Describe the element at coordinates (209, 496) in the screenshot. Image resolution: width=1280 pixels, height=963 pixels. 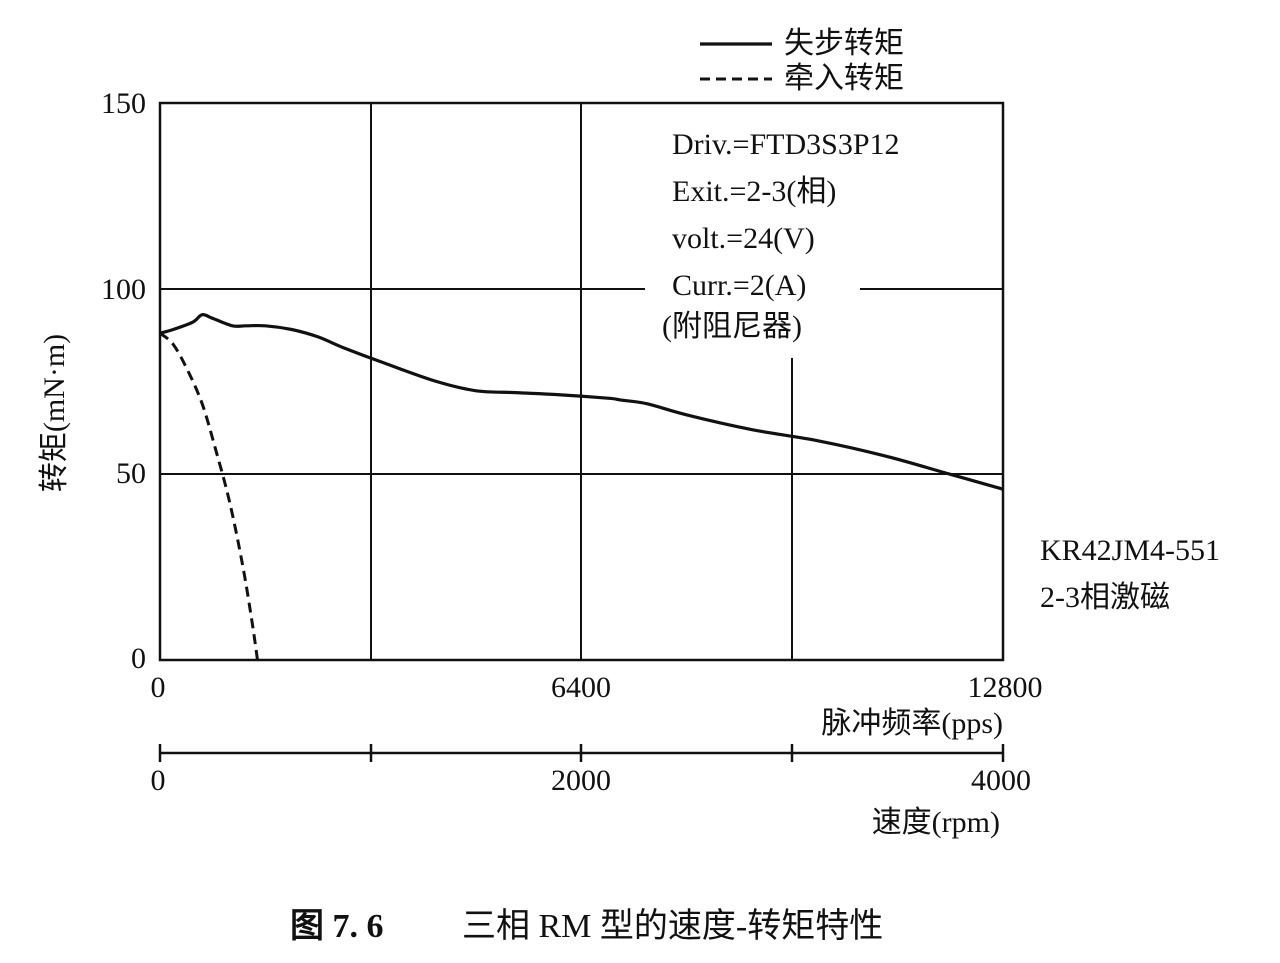
I see `series-line-pull-in-torque` at that location.